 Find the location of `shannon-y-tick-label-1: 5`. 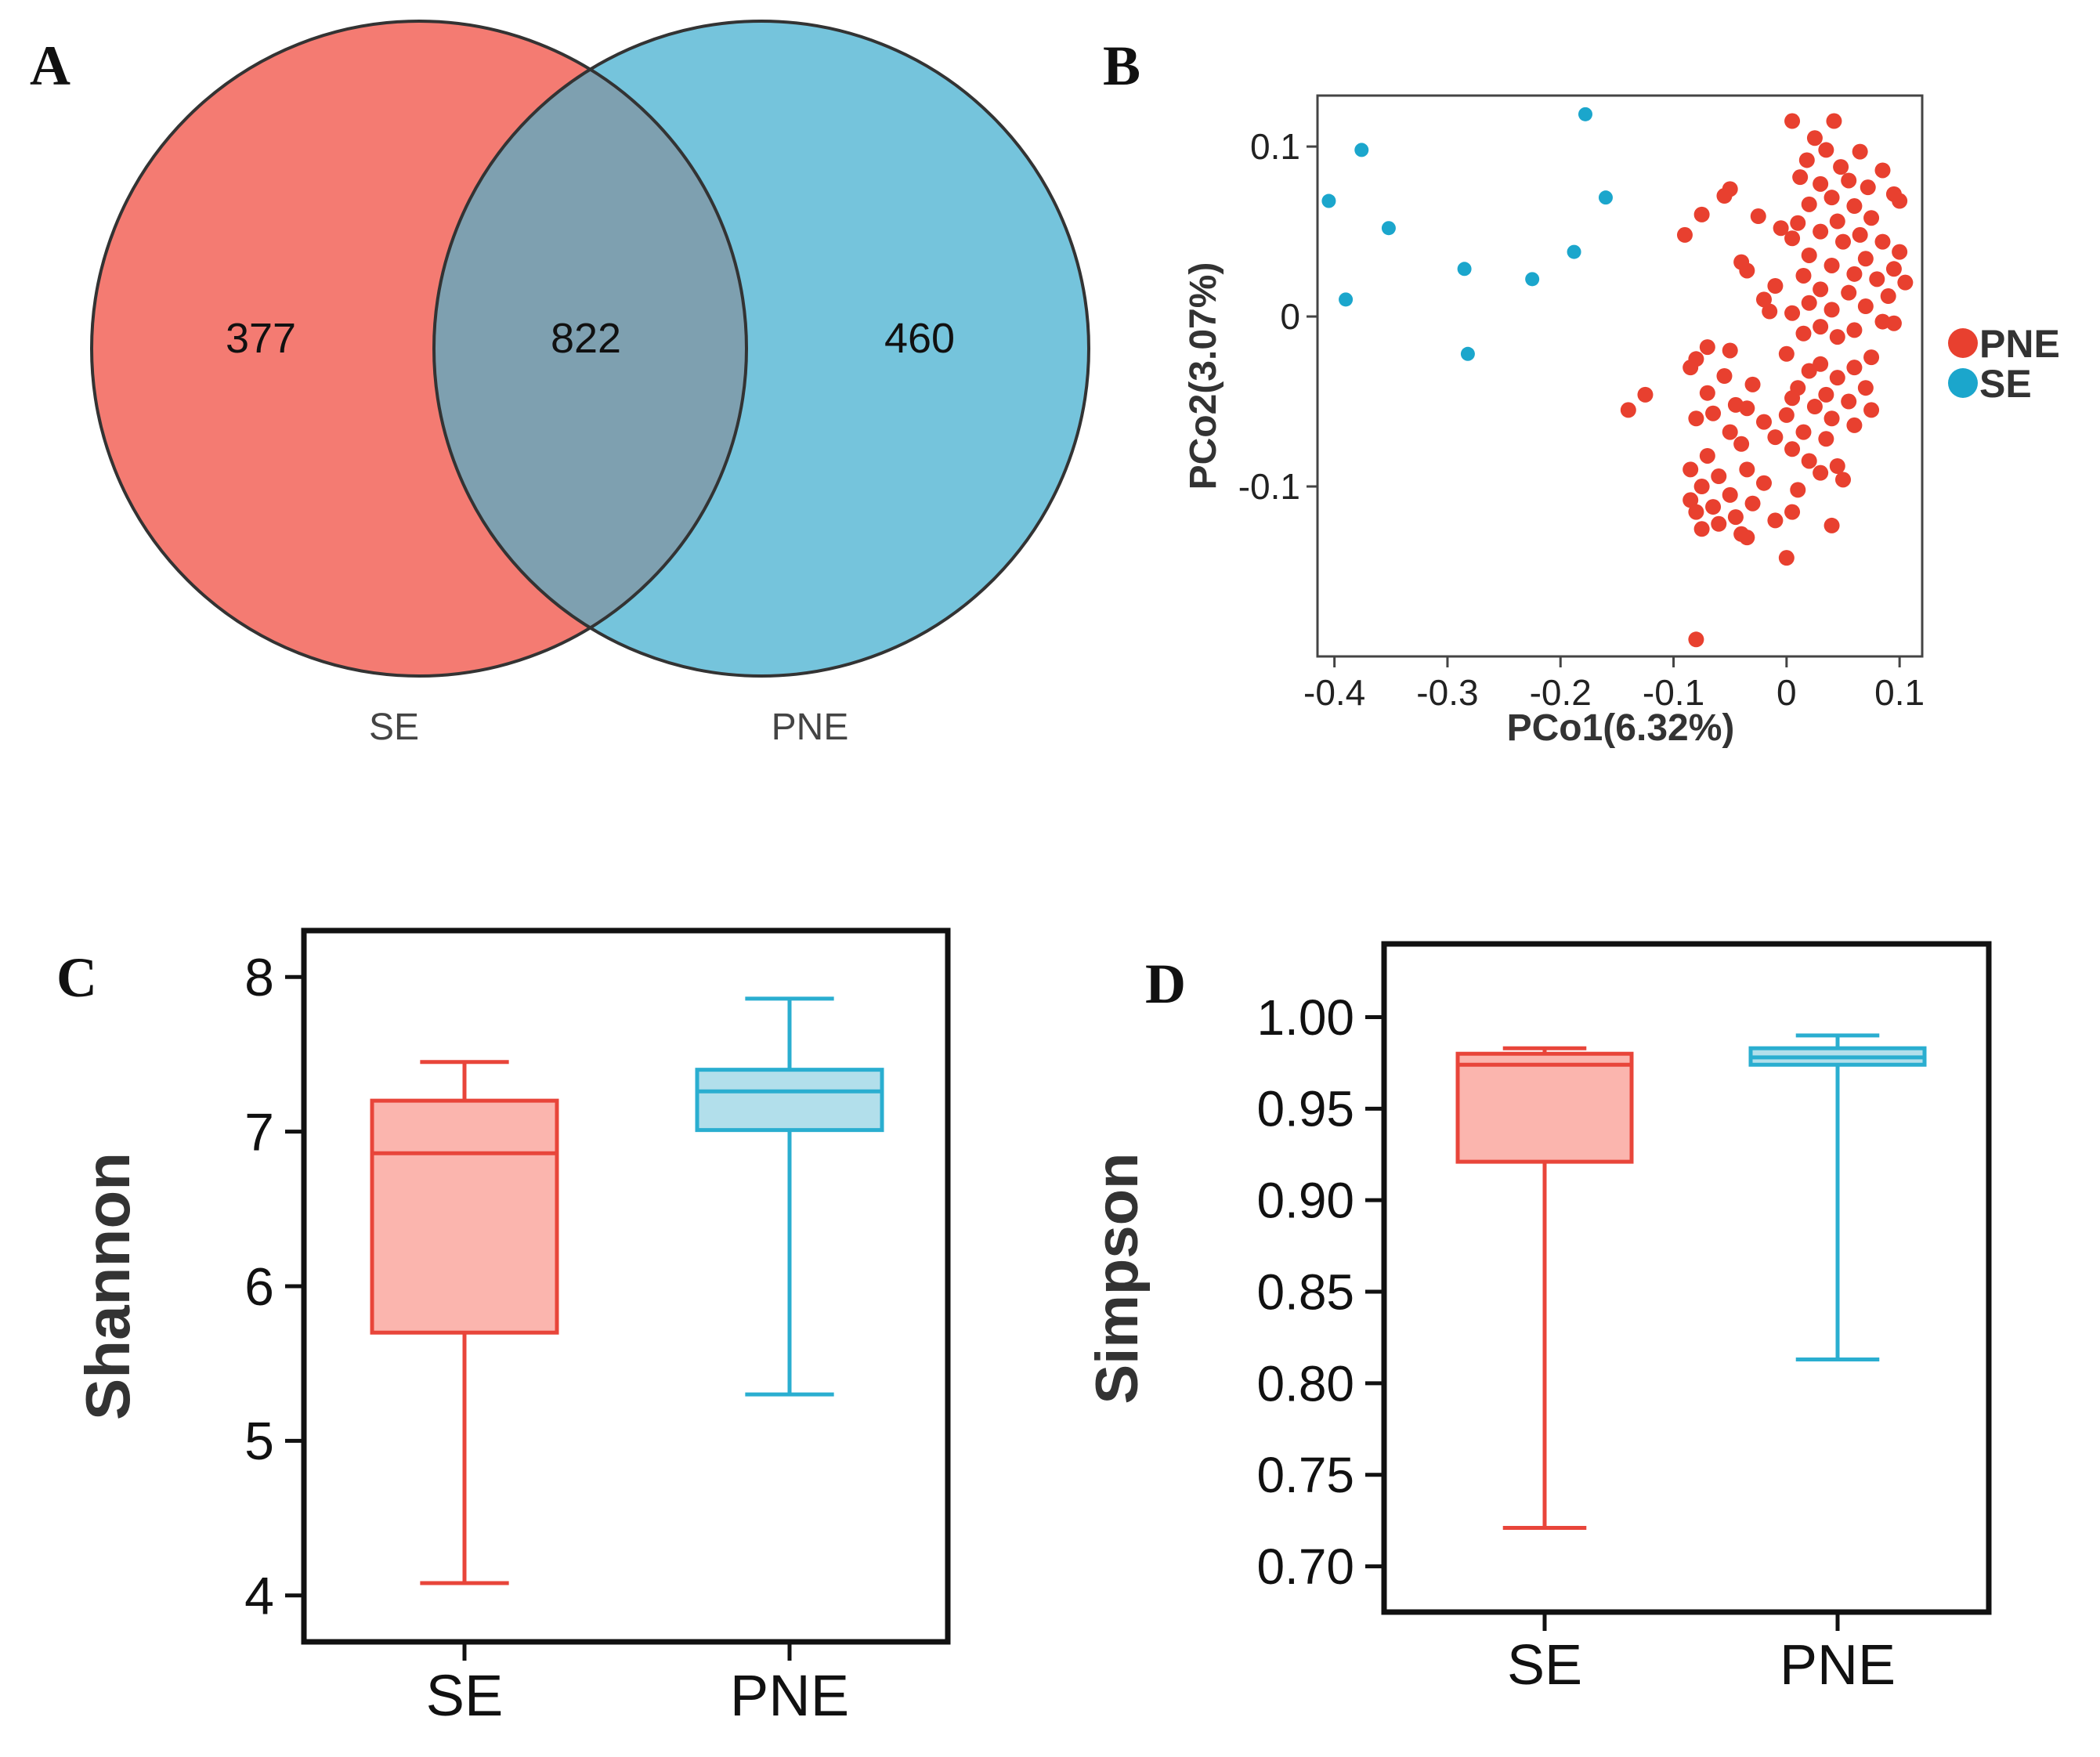

shannon-y-tick-label-1: 5 is located at coordinates (259, 1441).